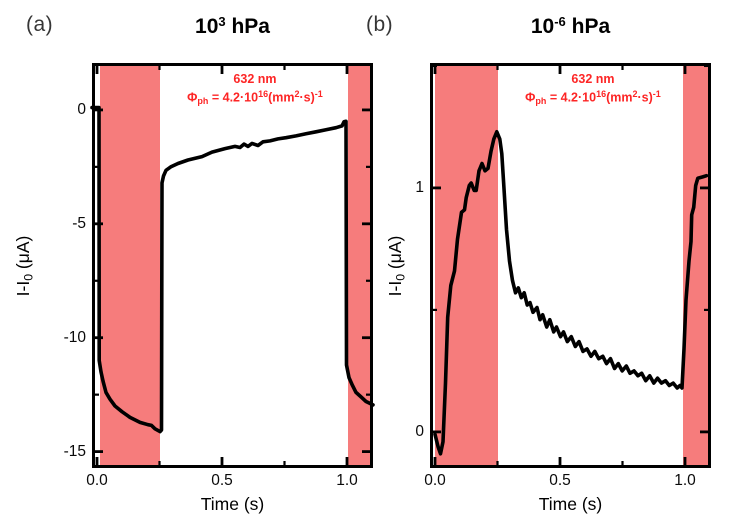 This screenshot has height=531, width=746. I want to click on y-tick-label: -5, so click(79, 223).